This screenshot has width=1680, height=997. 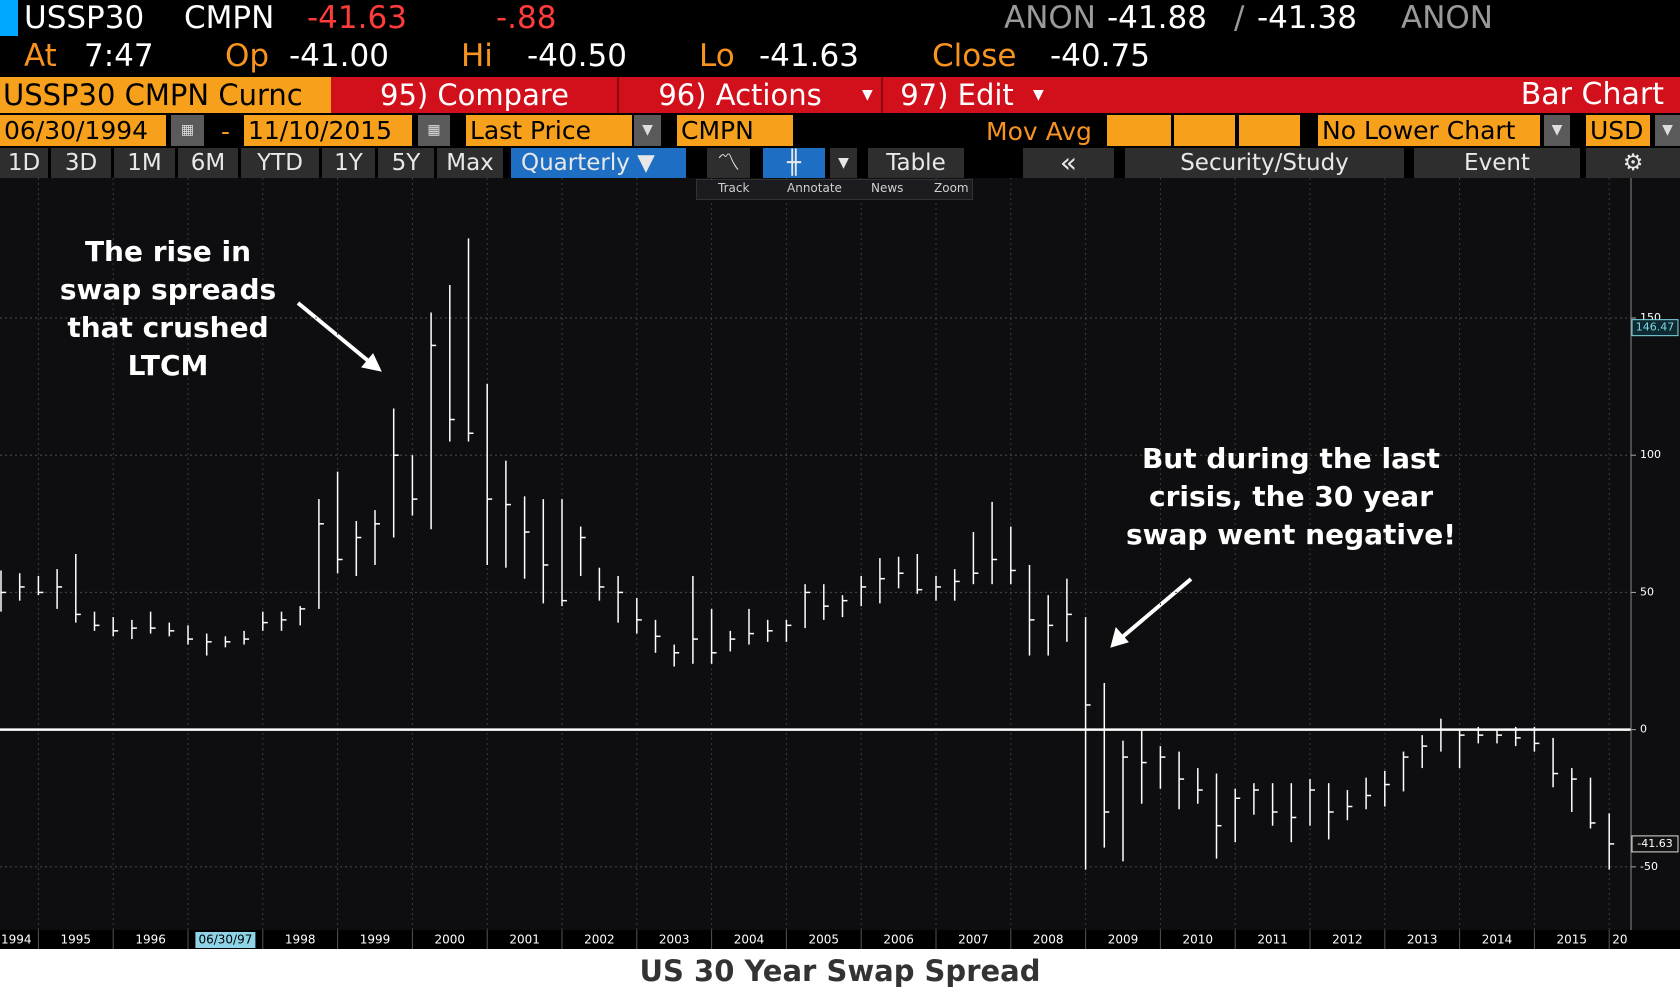 What do you see at coordinates (1048, 940) in the screenshot?
I see `x-tick-label: 2008` at bounding box center [1048, 940].